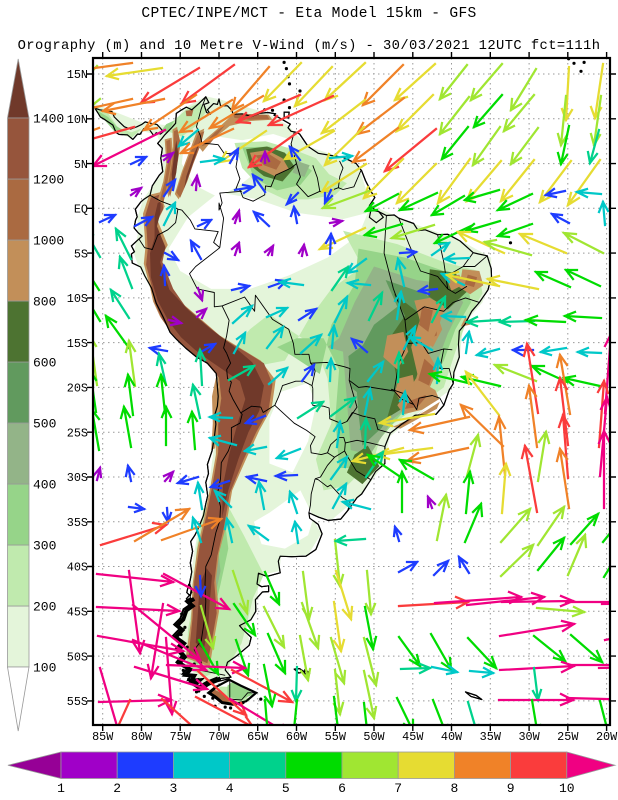 The image size is (618, 800). Describe the element at coordinates (413, 737) in the screenshot. I see `svg-text: 45W` at that location.